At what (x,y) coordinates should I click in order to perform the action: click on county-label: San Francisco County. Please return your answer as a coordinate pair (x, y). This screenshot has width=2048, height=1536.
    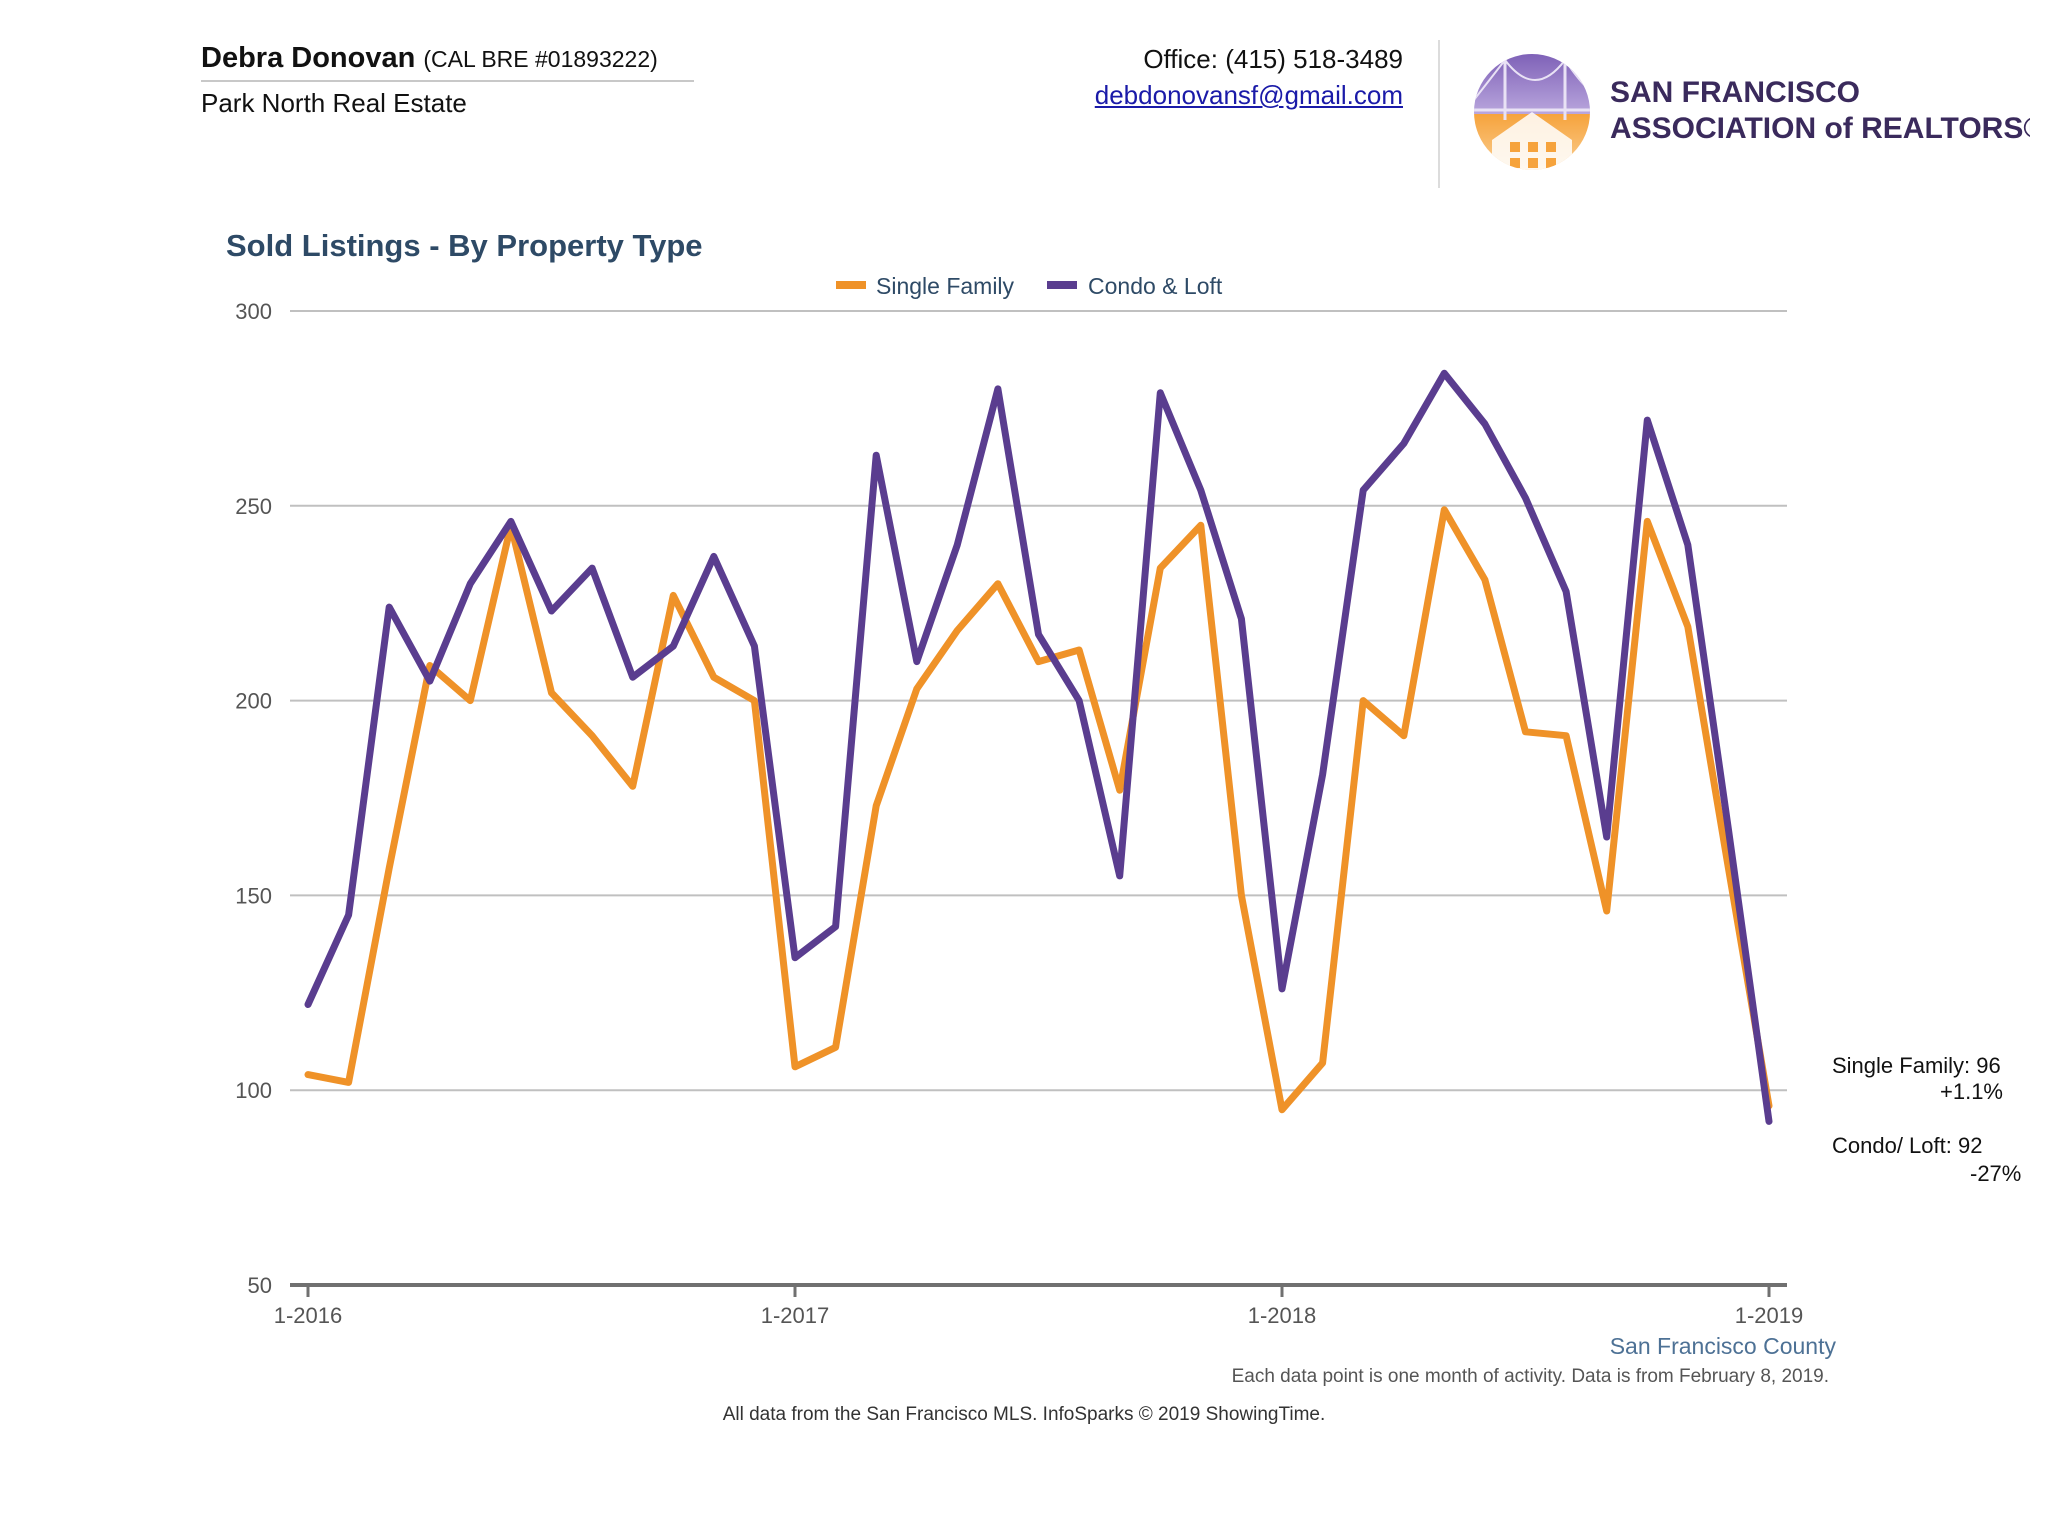
    Looking at the image, I should click on (1722, 1346).